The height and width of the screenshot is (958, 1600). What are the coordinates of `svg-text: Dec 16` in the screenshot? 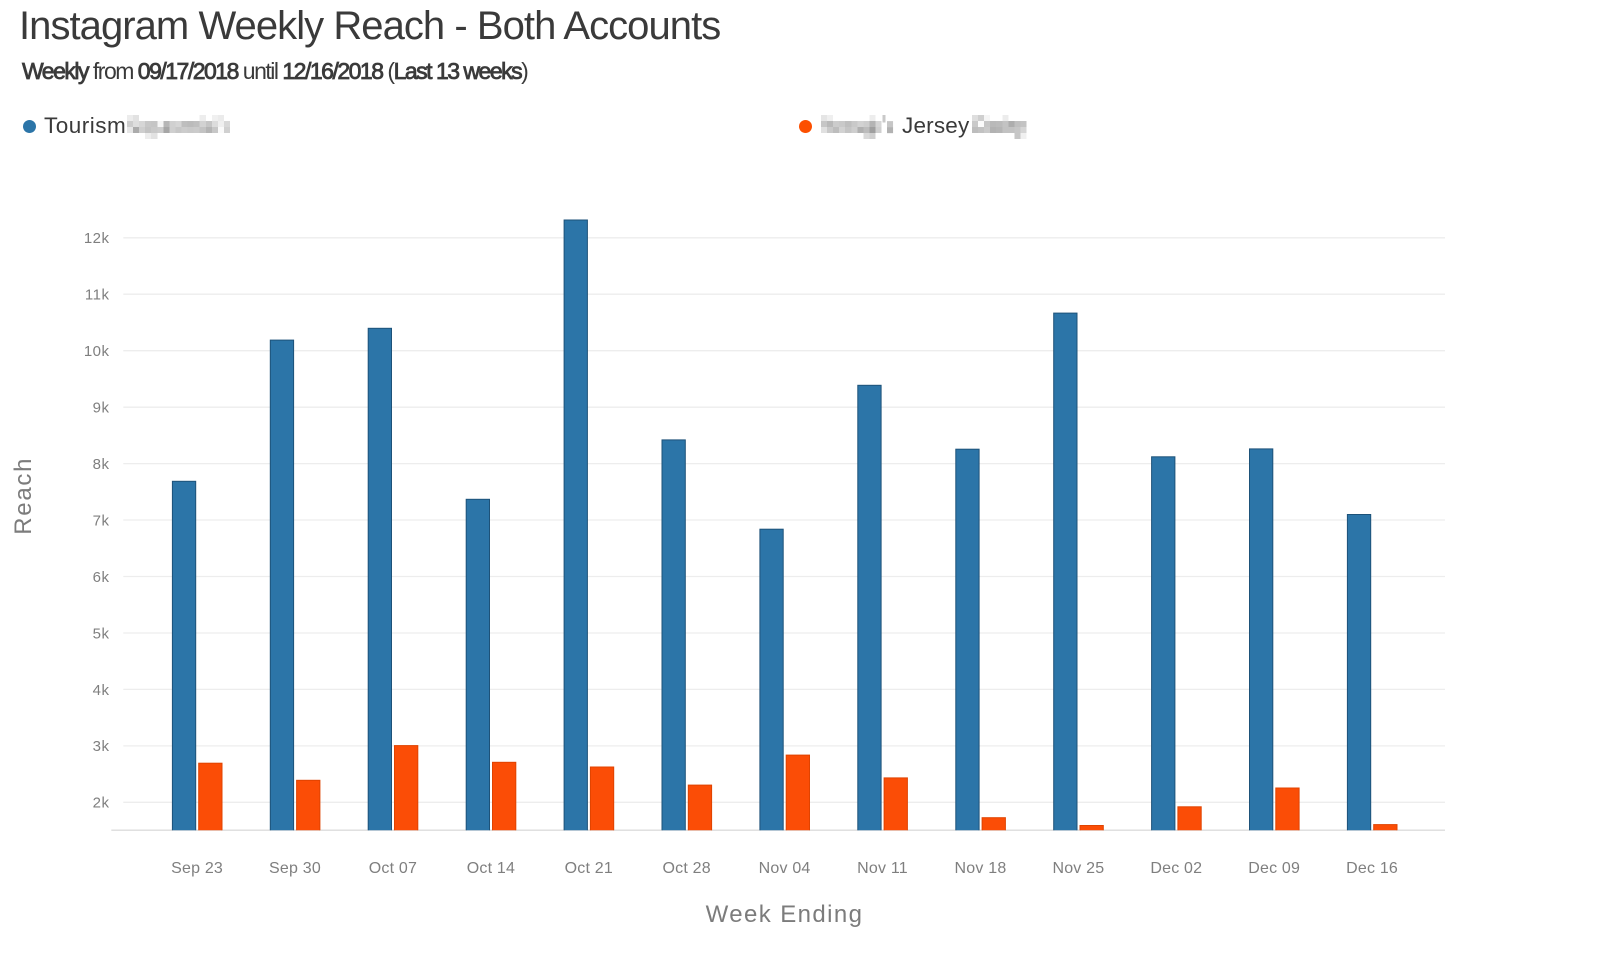 It's located at (1372, 868).